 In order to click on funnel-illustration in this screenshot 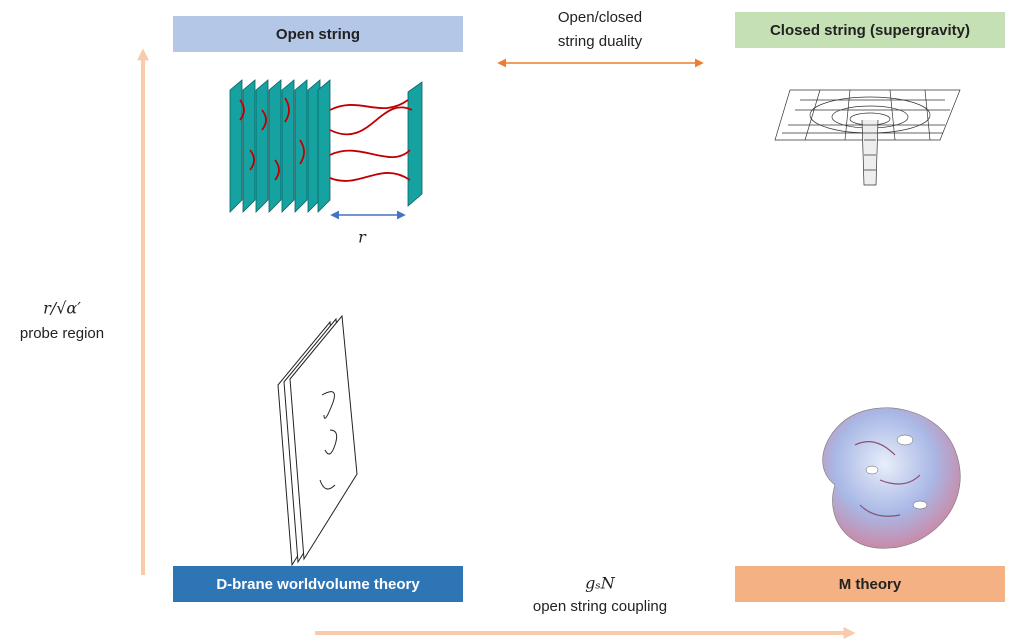, I will do `click(867, 137)`.